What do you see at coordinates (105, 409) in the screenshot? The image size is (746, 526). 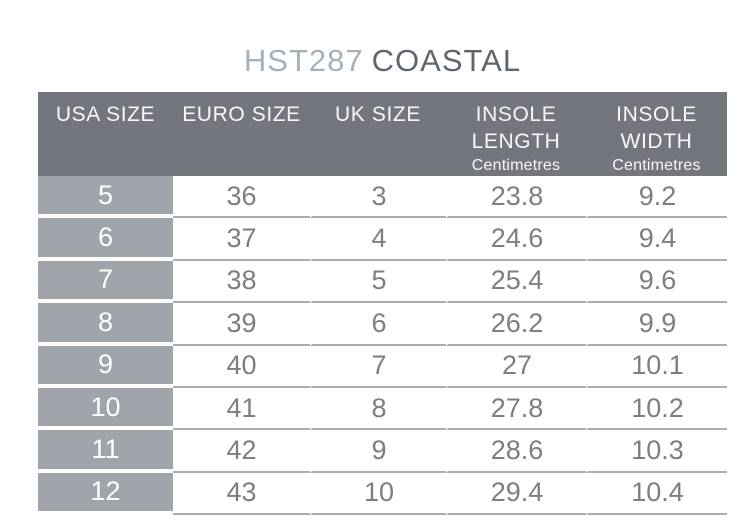 I see `cell-usa-size: 10` at bounding box center [105, 409].